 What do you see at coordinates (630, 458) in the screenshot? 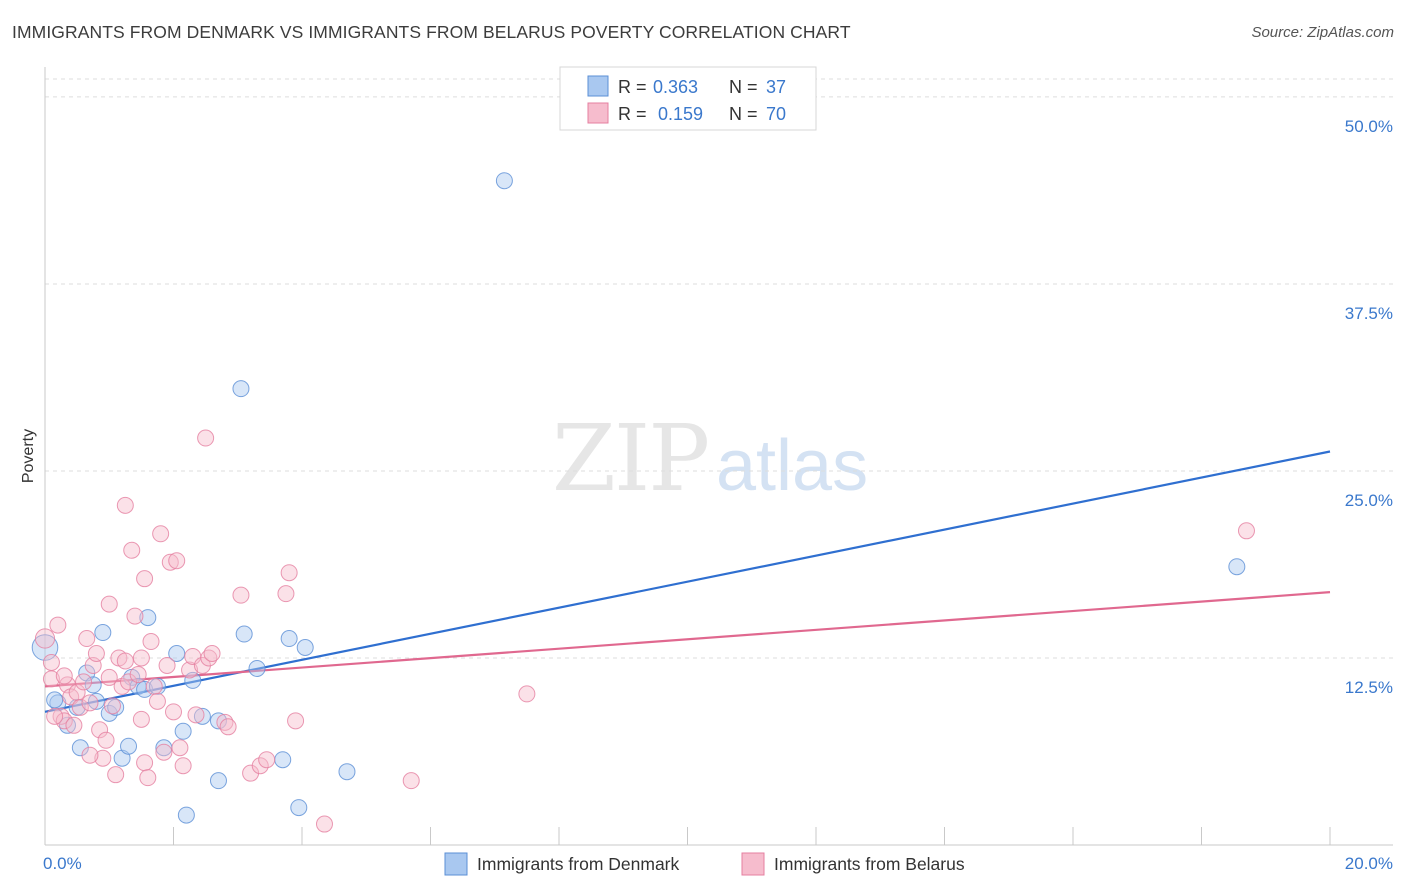
I see `watermark-zip: ZIP` at bounding box center [630, 458].